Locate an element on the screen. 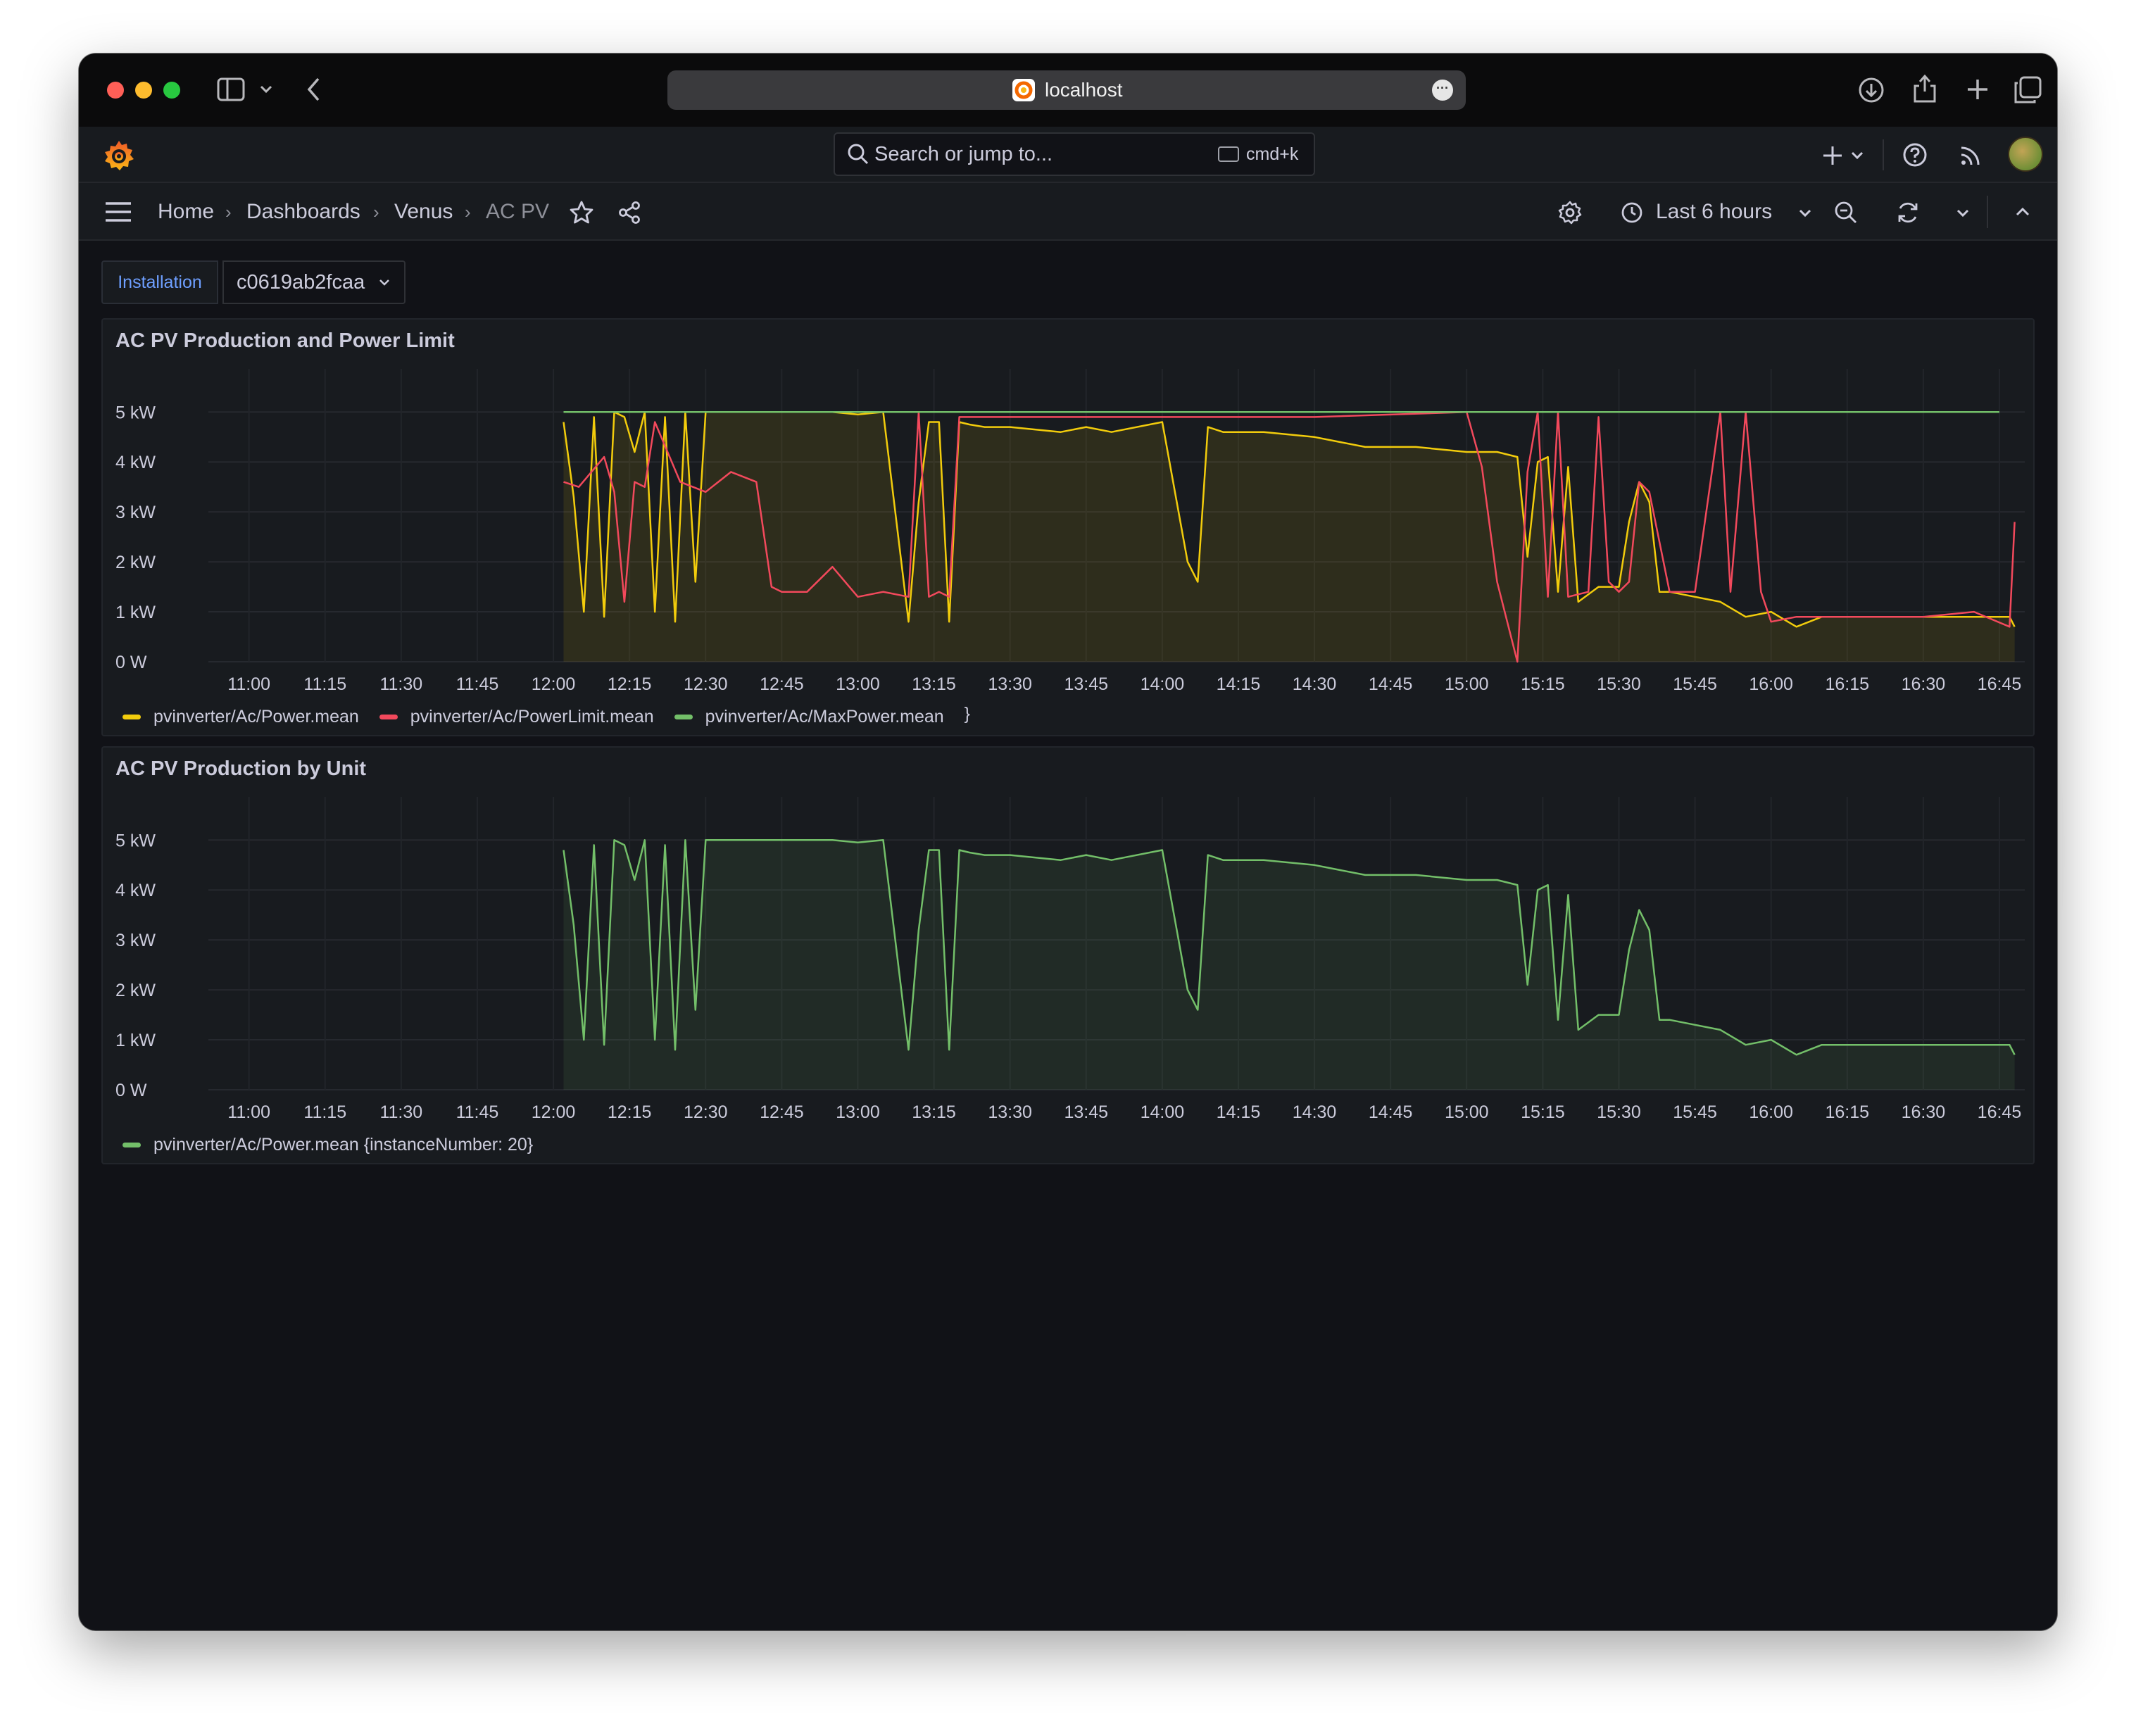 The image size is (2136, 1736). search-shortcut: cmd+k is located at coordinates (1273, 154).